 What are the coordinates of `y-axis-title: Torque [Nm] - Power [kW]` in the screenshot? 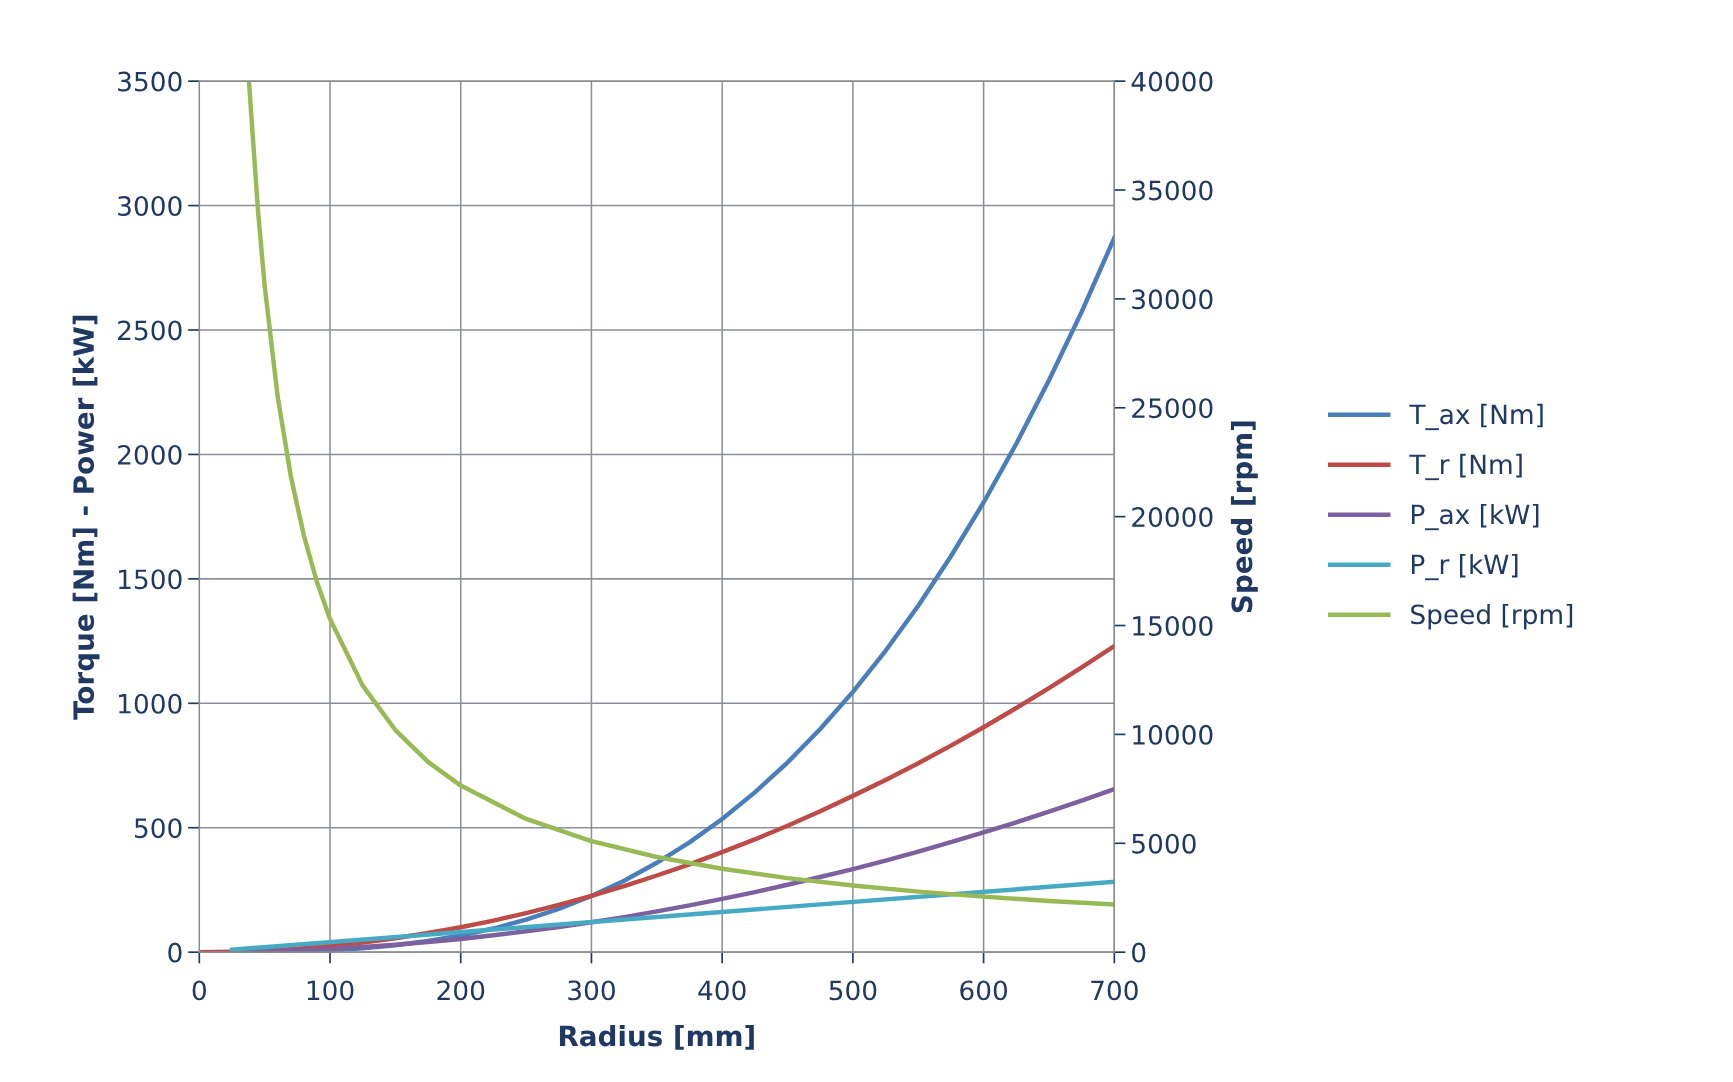 It's located at (86, 517).